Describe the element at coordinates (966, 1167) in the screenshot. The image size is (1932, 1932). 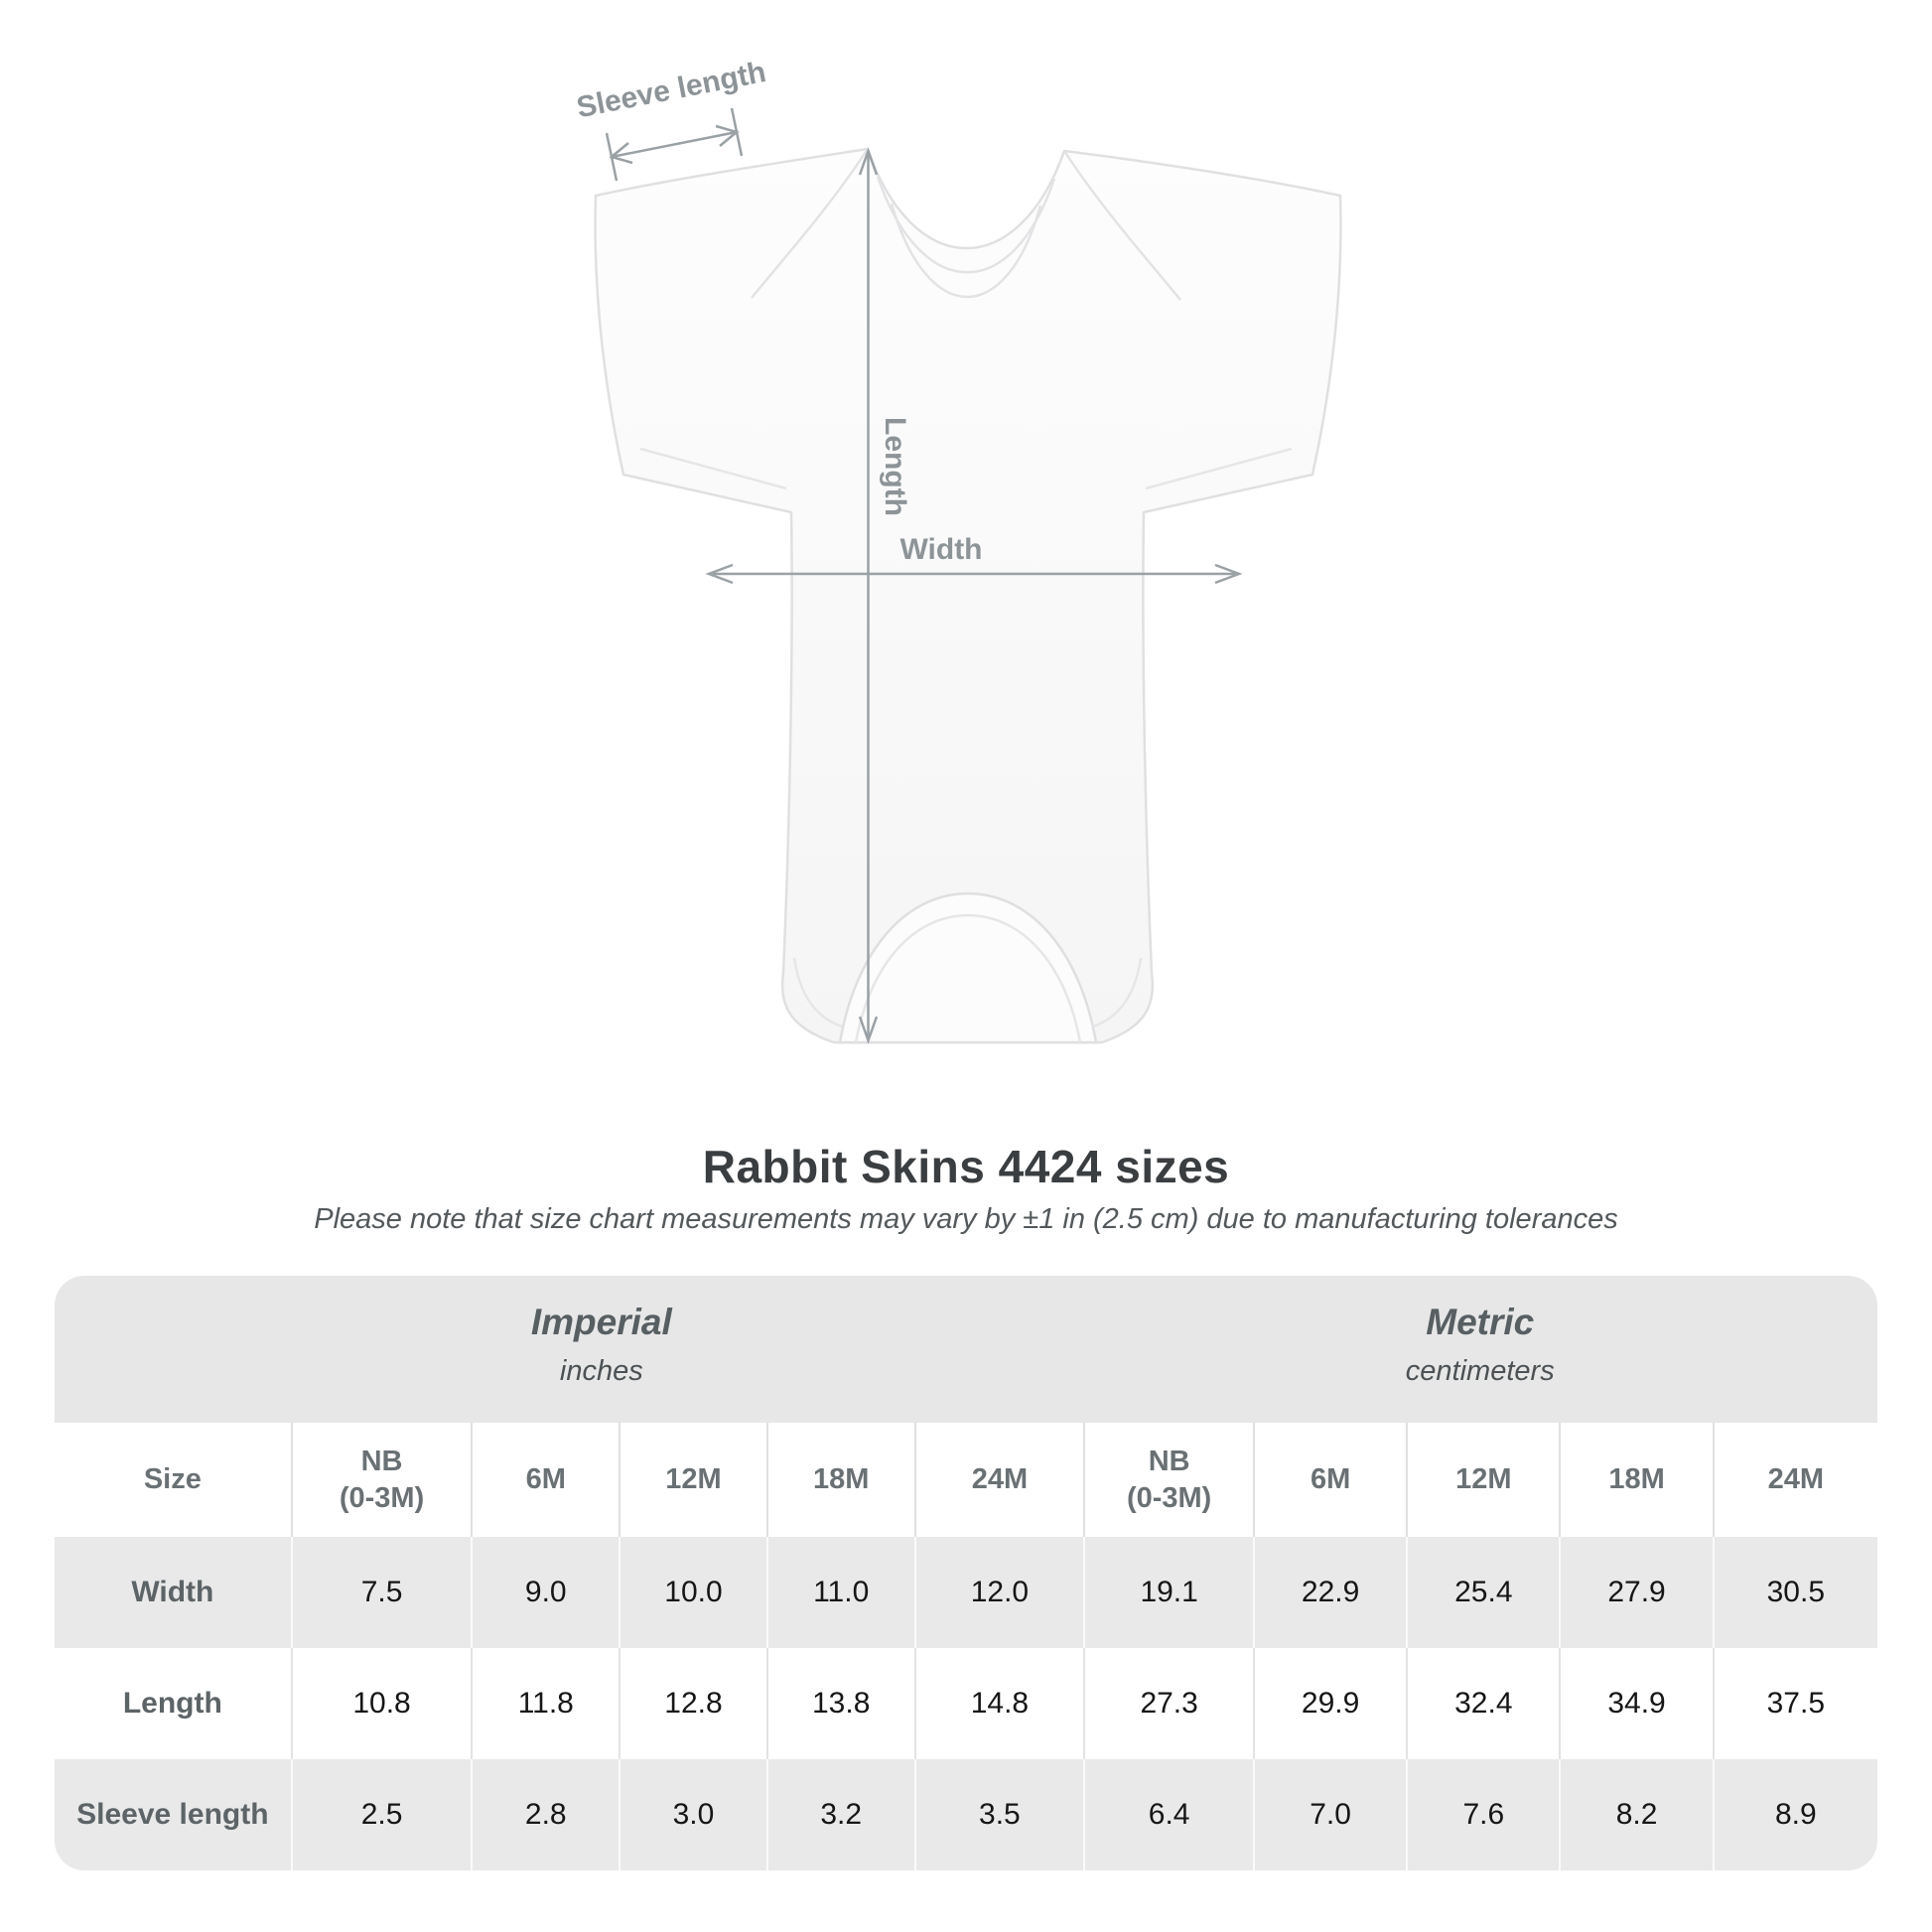
I see `page-title: Rabbit Skins 4424 sizes` at that location.